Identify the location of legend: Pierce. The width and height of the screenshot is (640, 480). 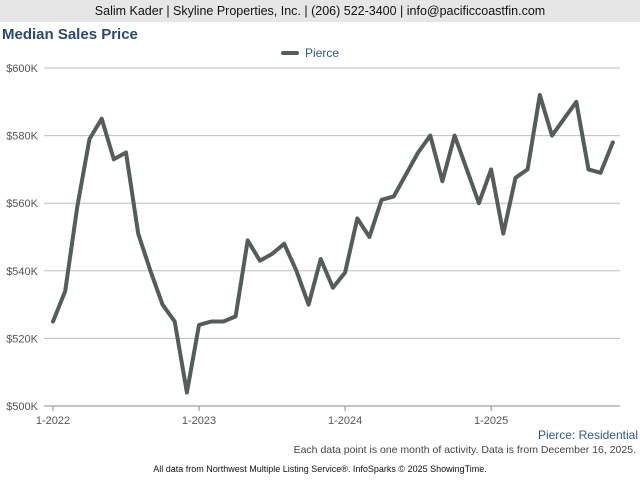
(320, 53).